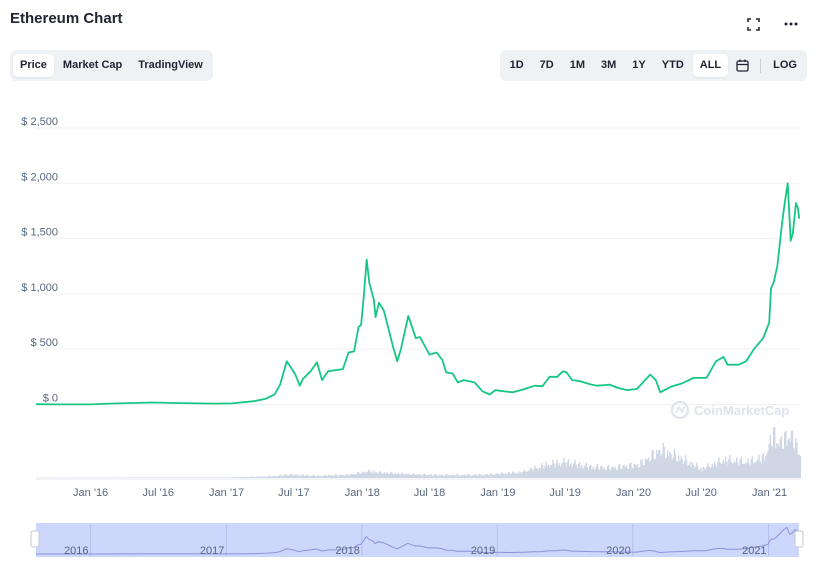  I want to click on view-tabs: Price Market Cap TradingView, so click(111, 65).